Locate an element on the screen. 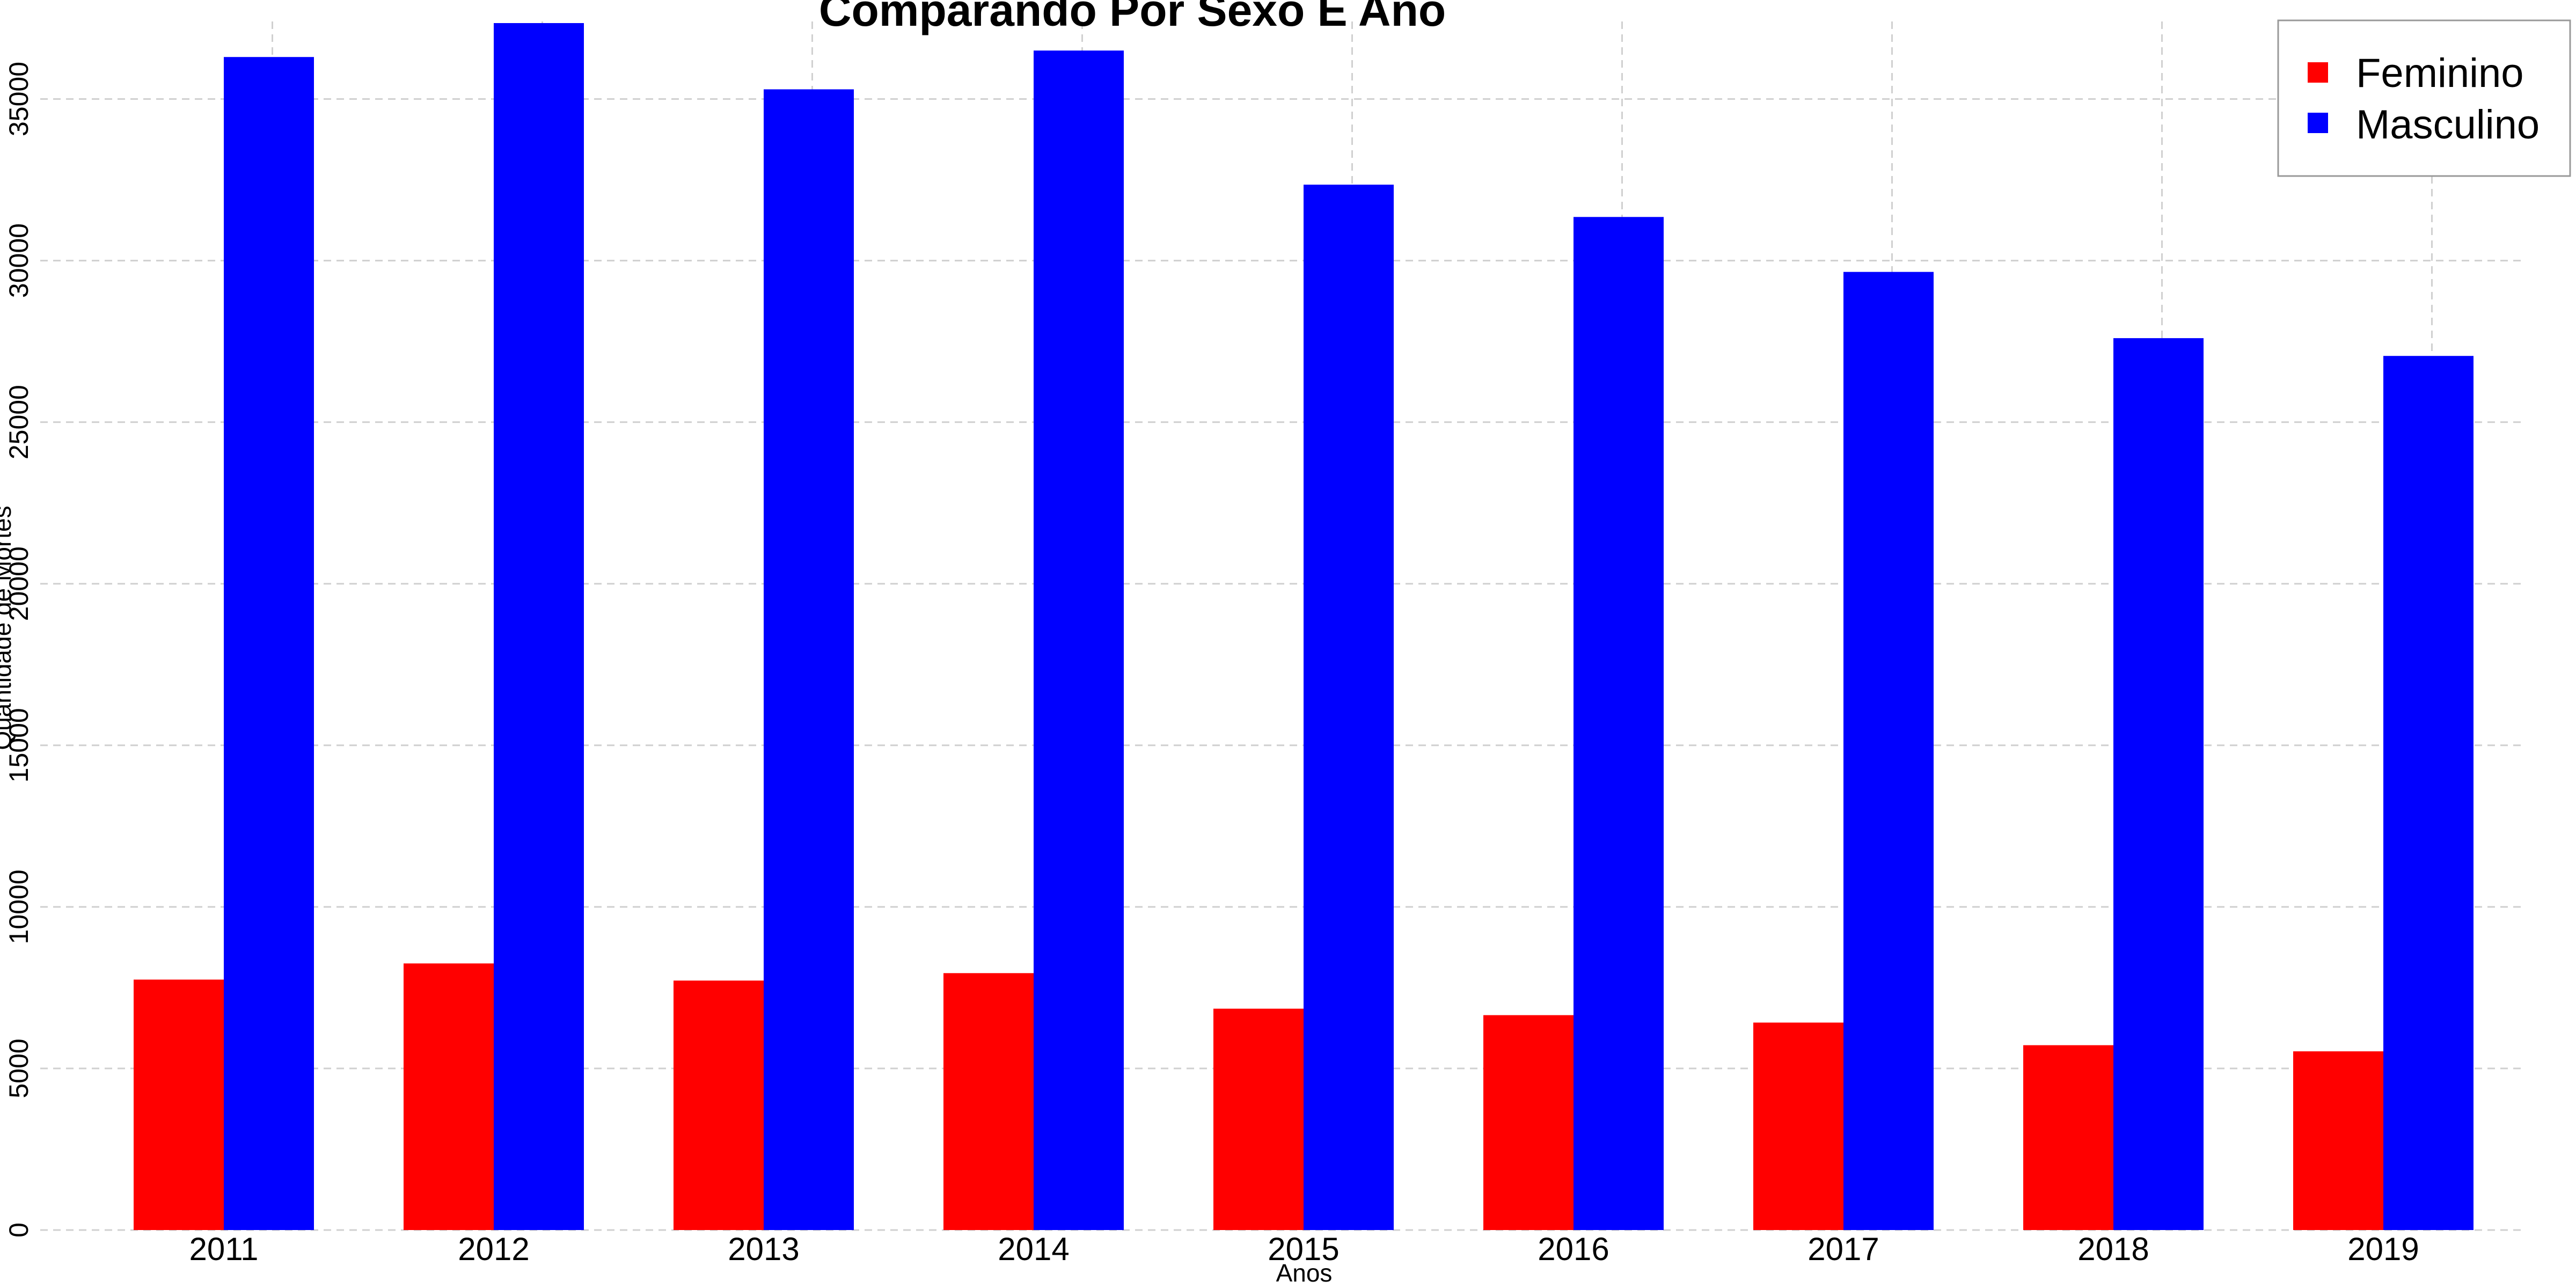  legend-box is located at coordinates (2424, 98).